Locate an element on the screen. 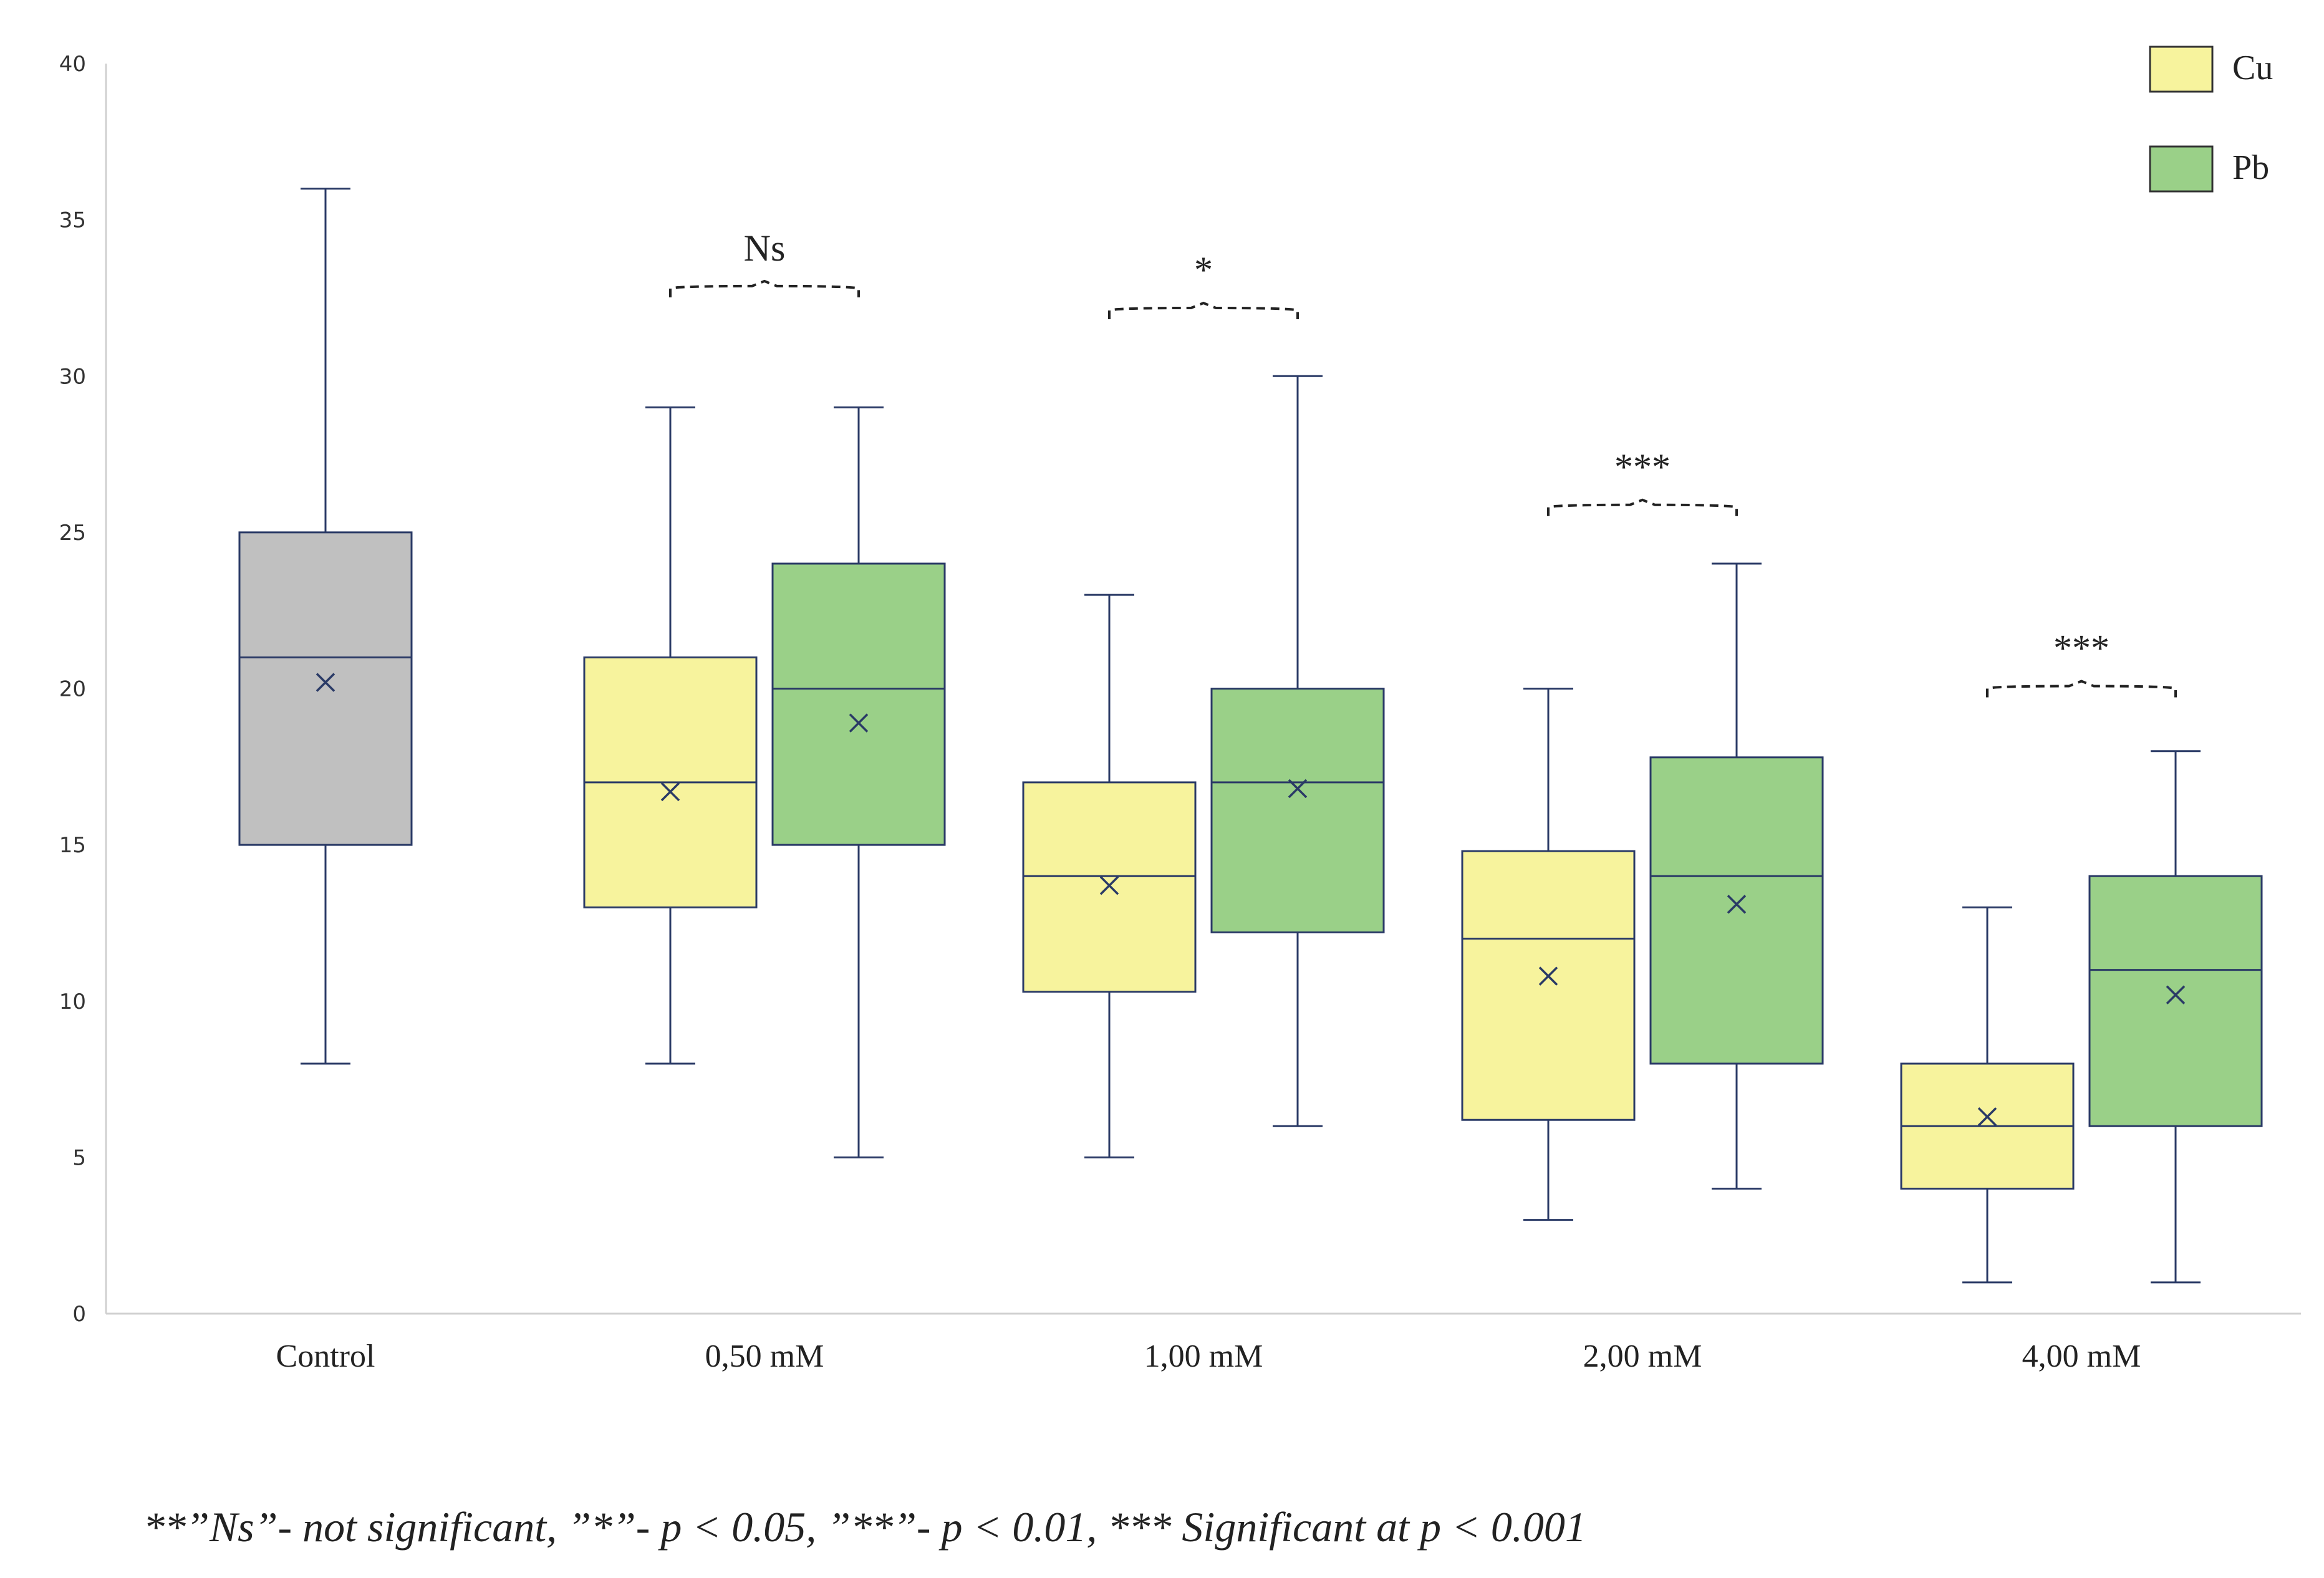 The image size is (2324, 1578). legend-item-cu: Cu is located at coordinates (2211, 69).